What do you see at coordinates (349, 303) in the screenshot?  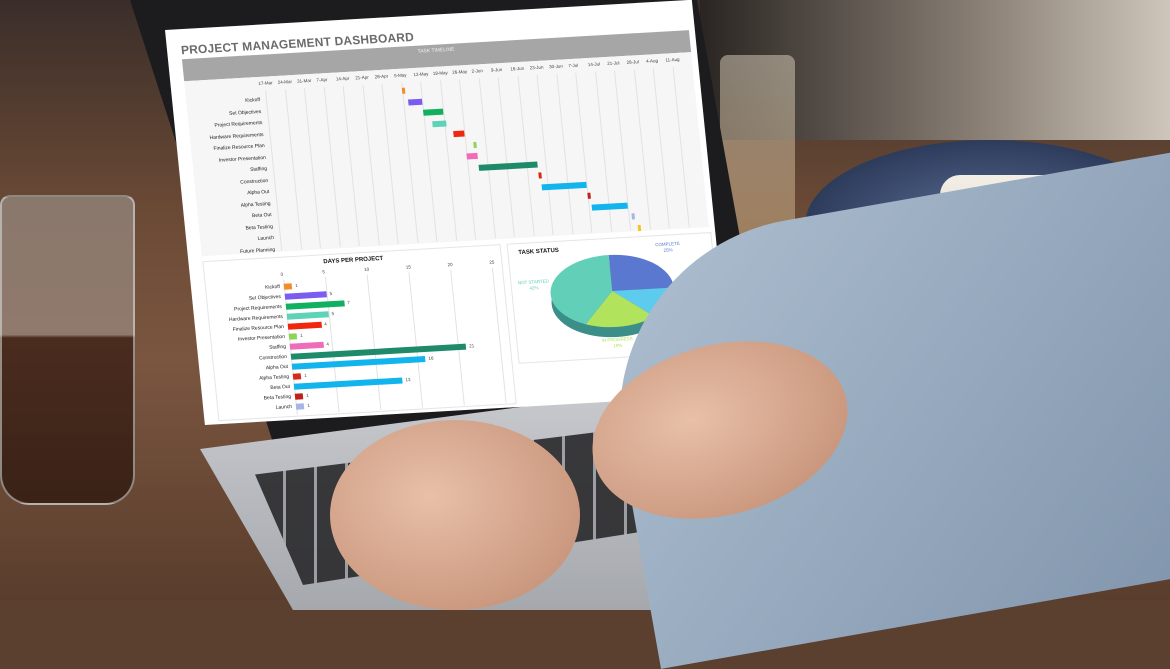 I see `bar-value-label: 7` at bounding box center [349, 303].